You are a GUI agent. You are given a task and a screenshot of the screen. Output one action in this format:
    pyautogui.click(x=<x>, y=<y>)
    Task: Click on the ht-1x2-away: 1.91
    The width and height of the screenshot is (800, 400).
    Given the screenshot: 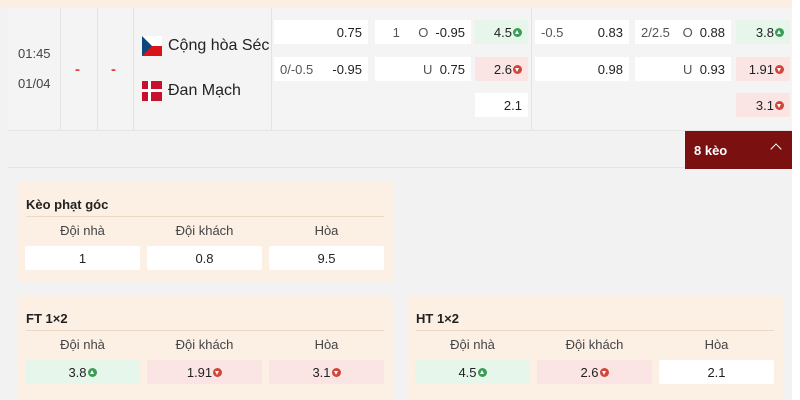 What is the action you would take?
    pyautogui.click(x=763, y=69)
    